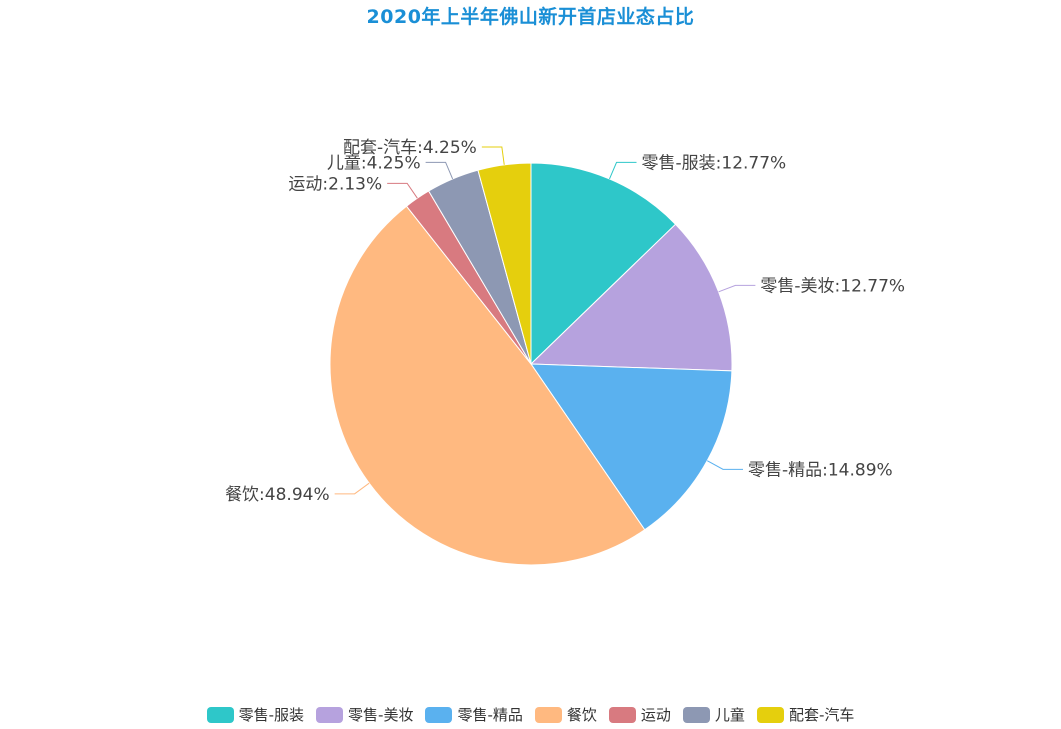 The image size is (1061, 729). What do you see at coordinates (277, 495) in the screenshot?
I see `slice-label: 餐饮:48.94%` at bounding box center [277, 495].